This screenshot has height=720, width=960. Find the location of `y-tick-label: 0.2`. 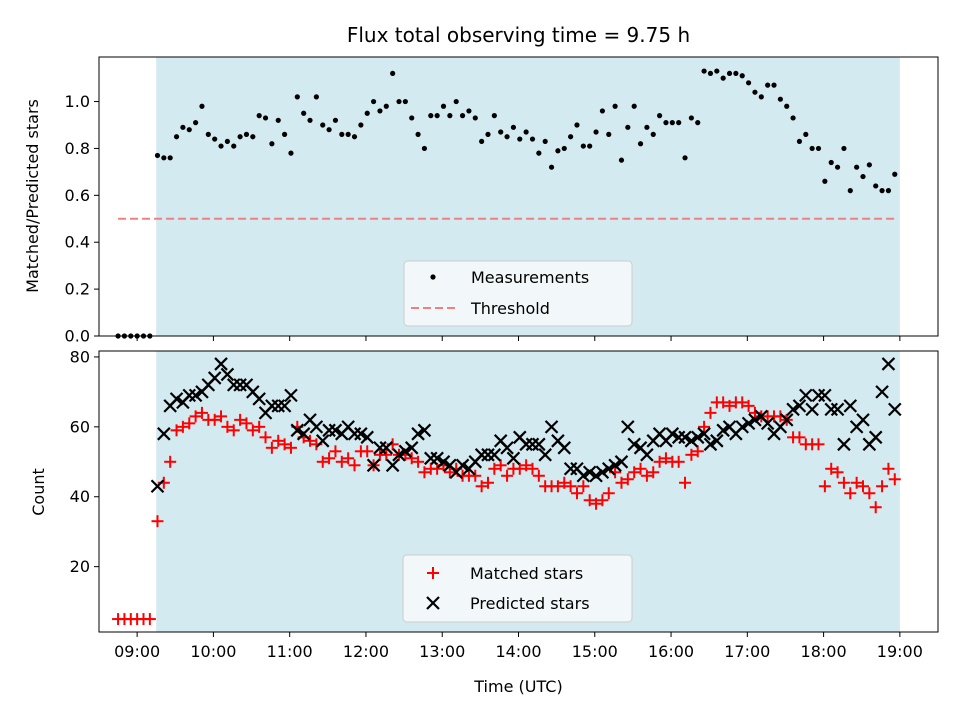

y-tick-label: 0.2 is located at coordinates (77, 289).